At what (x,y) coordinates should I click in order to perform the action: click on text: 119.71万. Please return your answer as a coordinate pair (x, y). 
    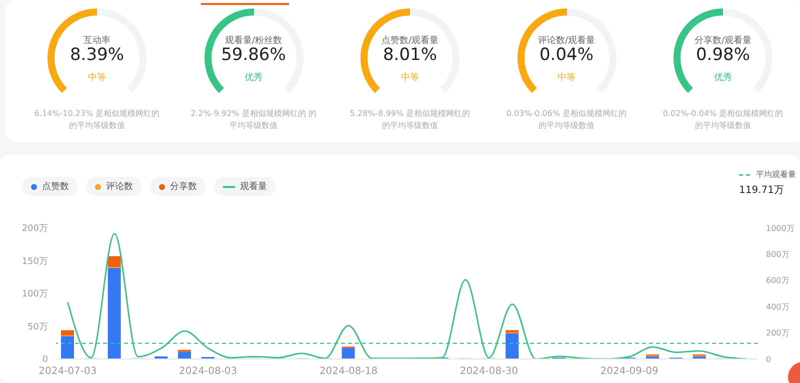
    Looking at the image, I should click on (762, 190).